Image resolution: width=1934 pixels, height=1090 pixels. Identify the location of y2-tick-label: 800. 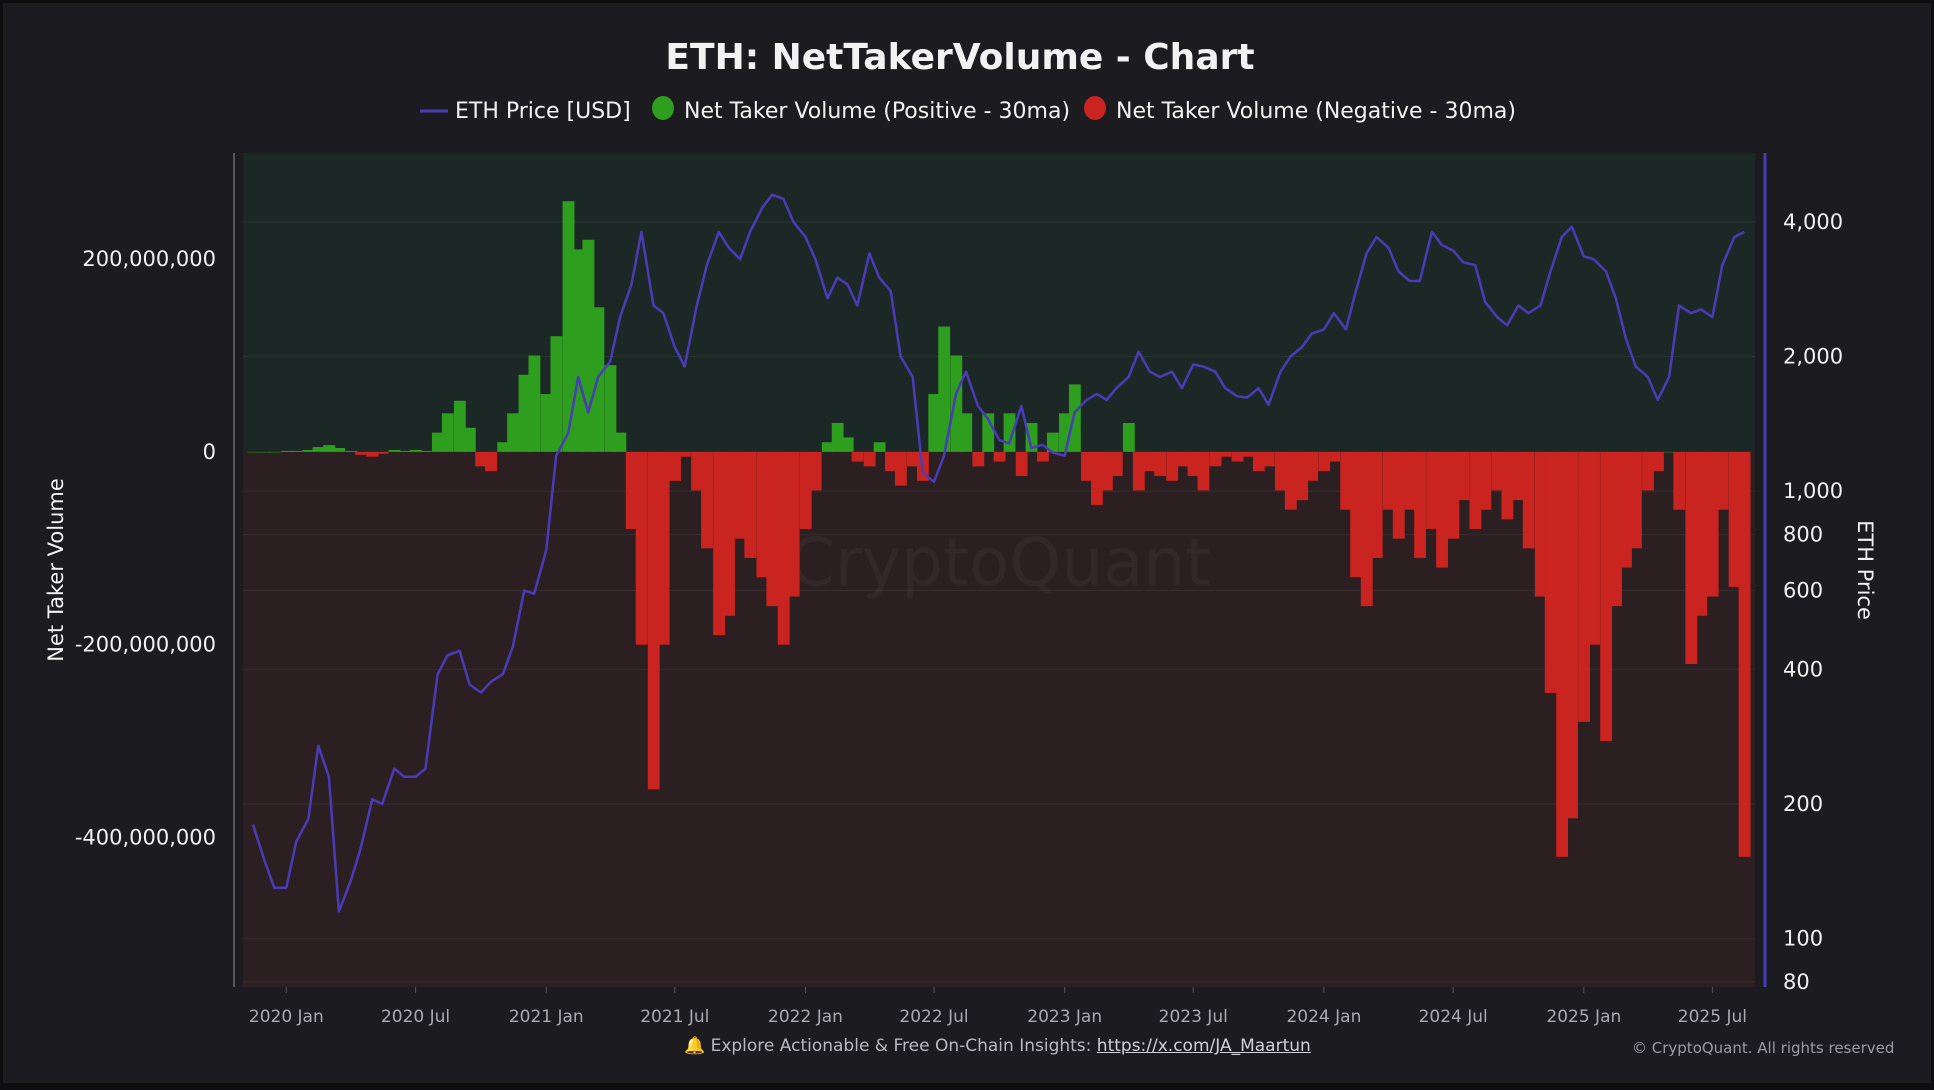
(1803, 535).